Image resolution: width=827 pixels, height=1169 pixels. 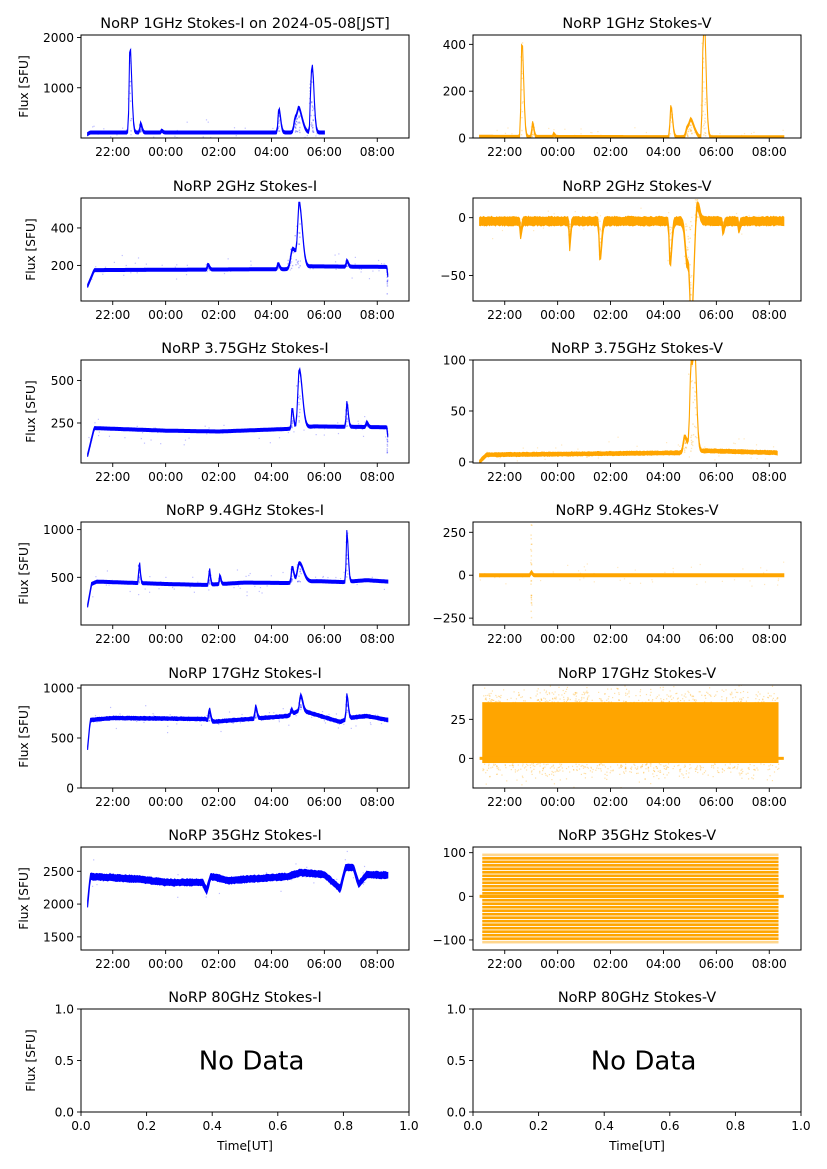 What do you see at coordinates (636, 1146) in the screenshot?
I see `x-axis-label: Time[UT]` at bounding box center [636, 1146].